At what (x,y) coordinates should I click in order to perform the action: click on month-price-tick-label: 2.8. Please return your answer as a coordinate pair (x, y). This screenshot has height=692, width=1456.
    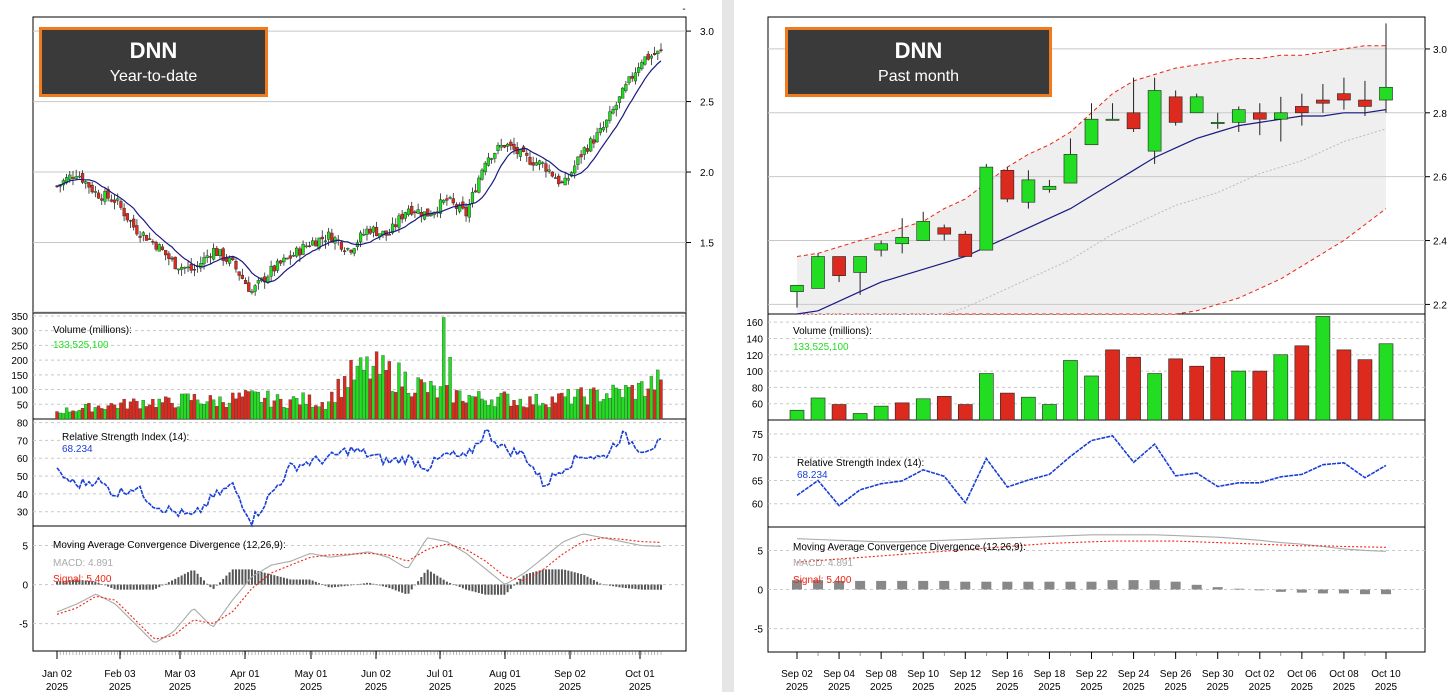
    Looking at the image, I should click on (1440, 114).